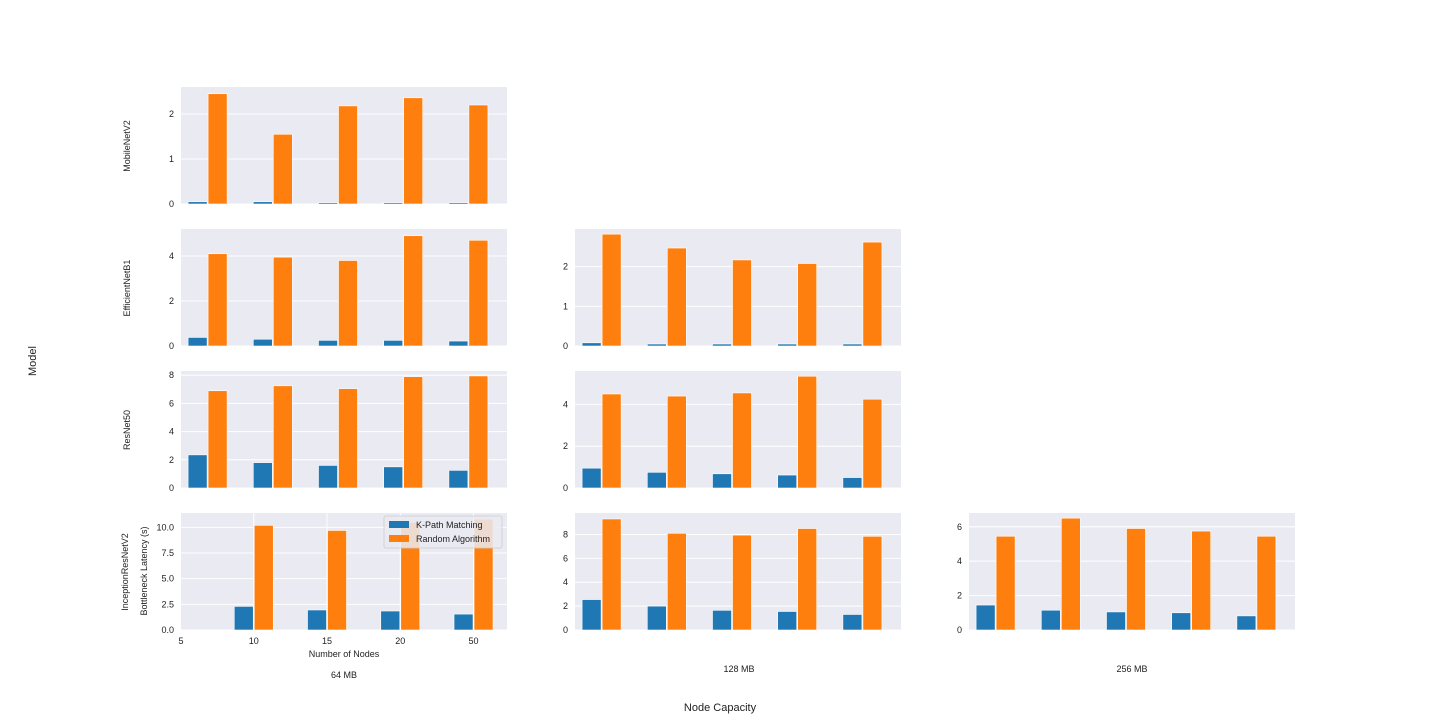  Describe the element at coordinates (449, 525) in the screenshot. I see `legend-label-kpath: K-Path Matching` at that location.